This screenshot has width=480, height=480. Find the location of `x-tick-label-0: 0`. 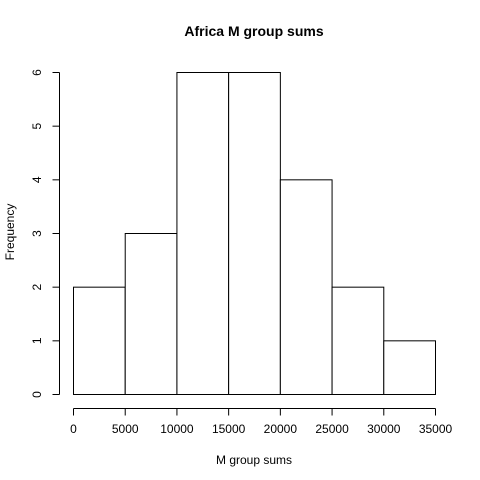

x-tick-label-0: 0 is located at coordinates (73, 429).